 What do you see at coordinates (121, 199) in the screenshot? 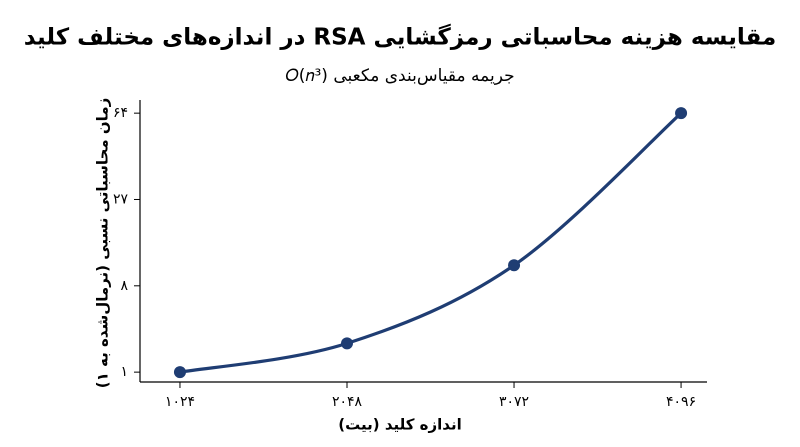
I see `y-tick-label: ۲۷` at bounding box center [121, 199].